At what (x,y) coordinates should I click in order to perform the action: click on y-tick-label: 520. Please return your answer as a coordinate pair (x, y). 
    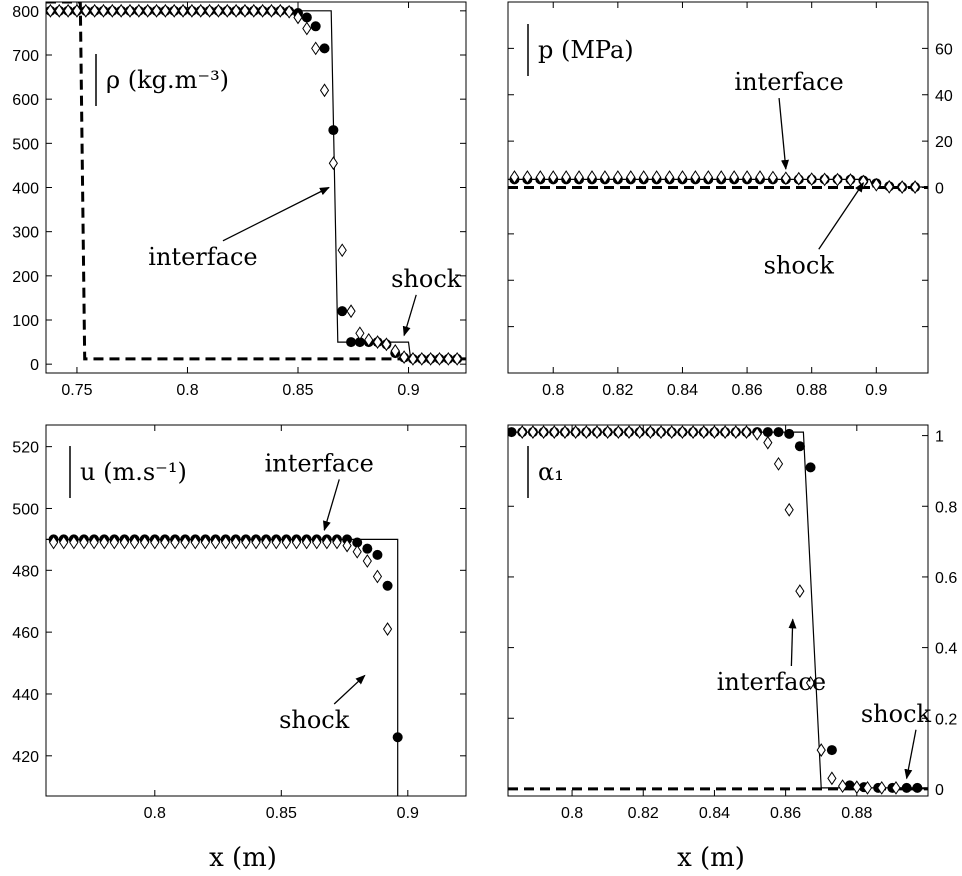
    Looking at the image, I should click on (25, 448).